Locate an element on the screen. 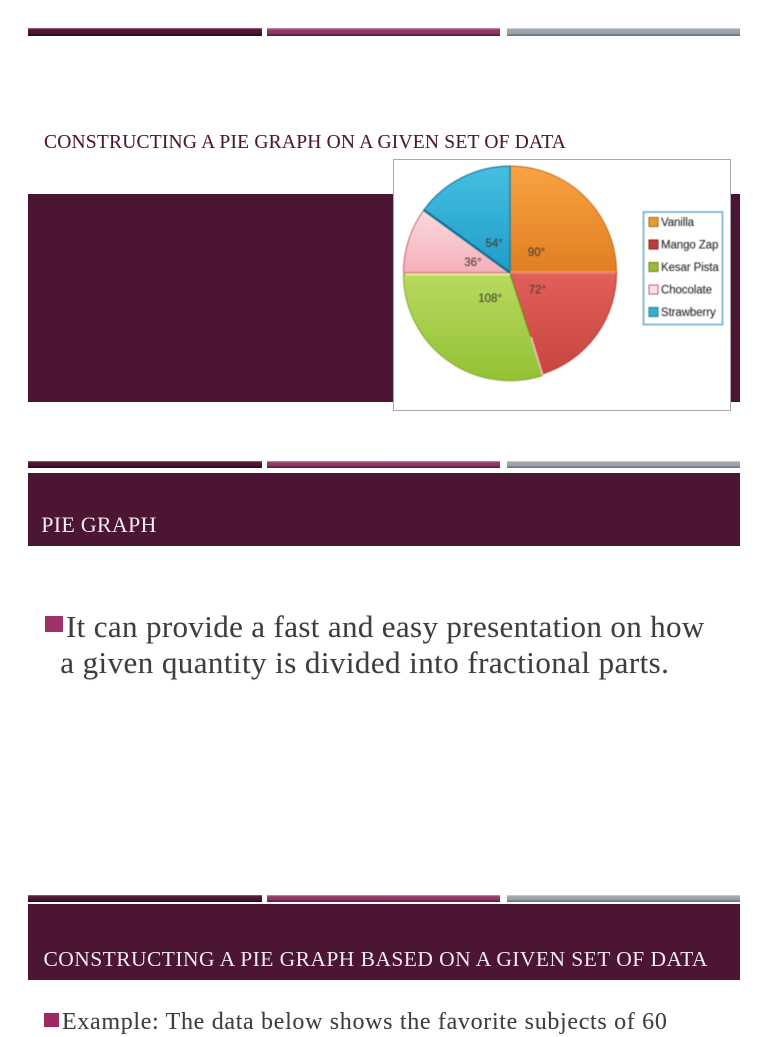  svg-text: Kesar Pista is located at coordinates (690, 268).